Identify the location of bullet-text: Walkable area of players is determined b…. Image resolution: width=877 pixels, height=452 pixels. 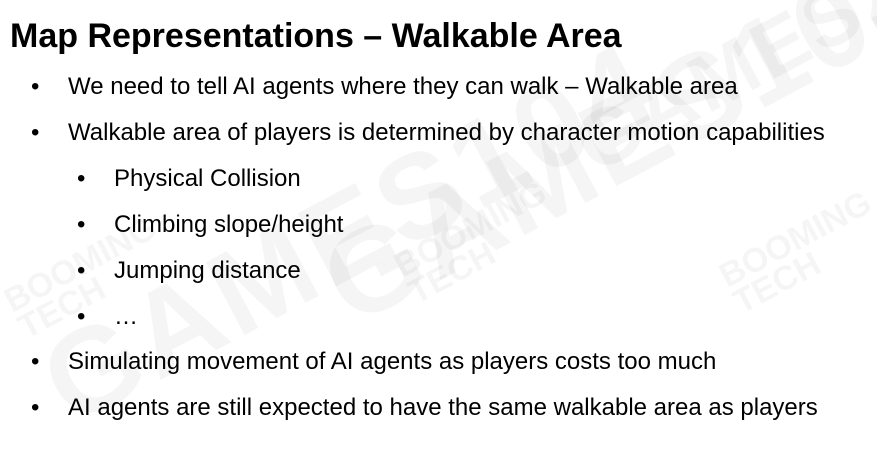
(446, 132).